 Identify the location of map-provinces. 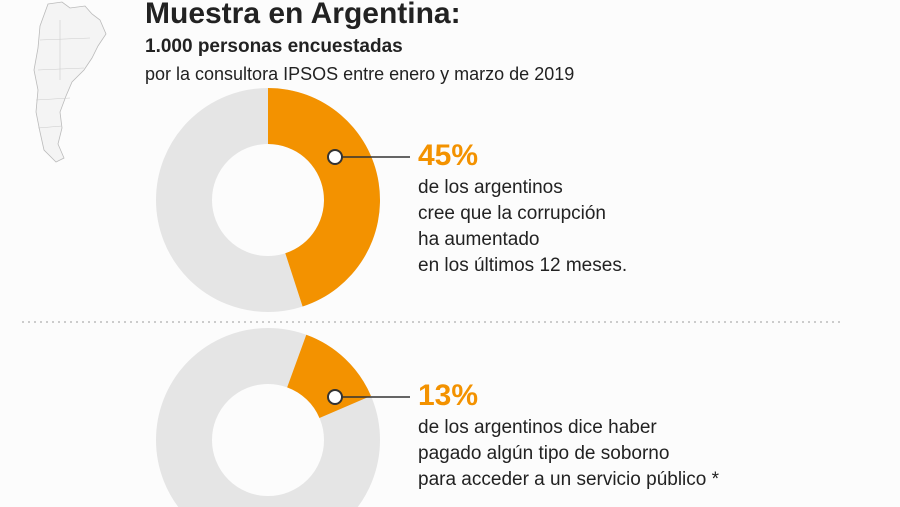
(63, 74).